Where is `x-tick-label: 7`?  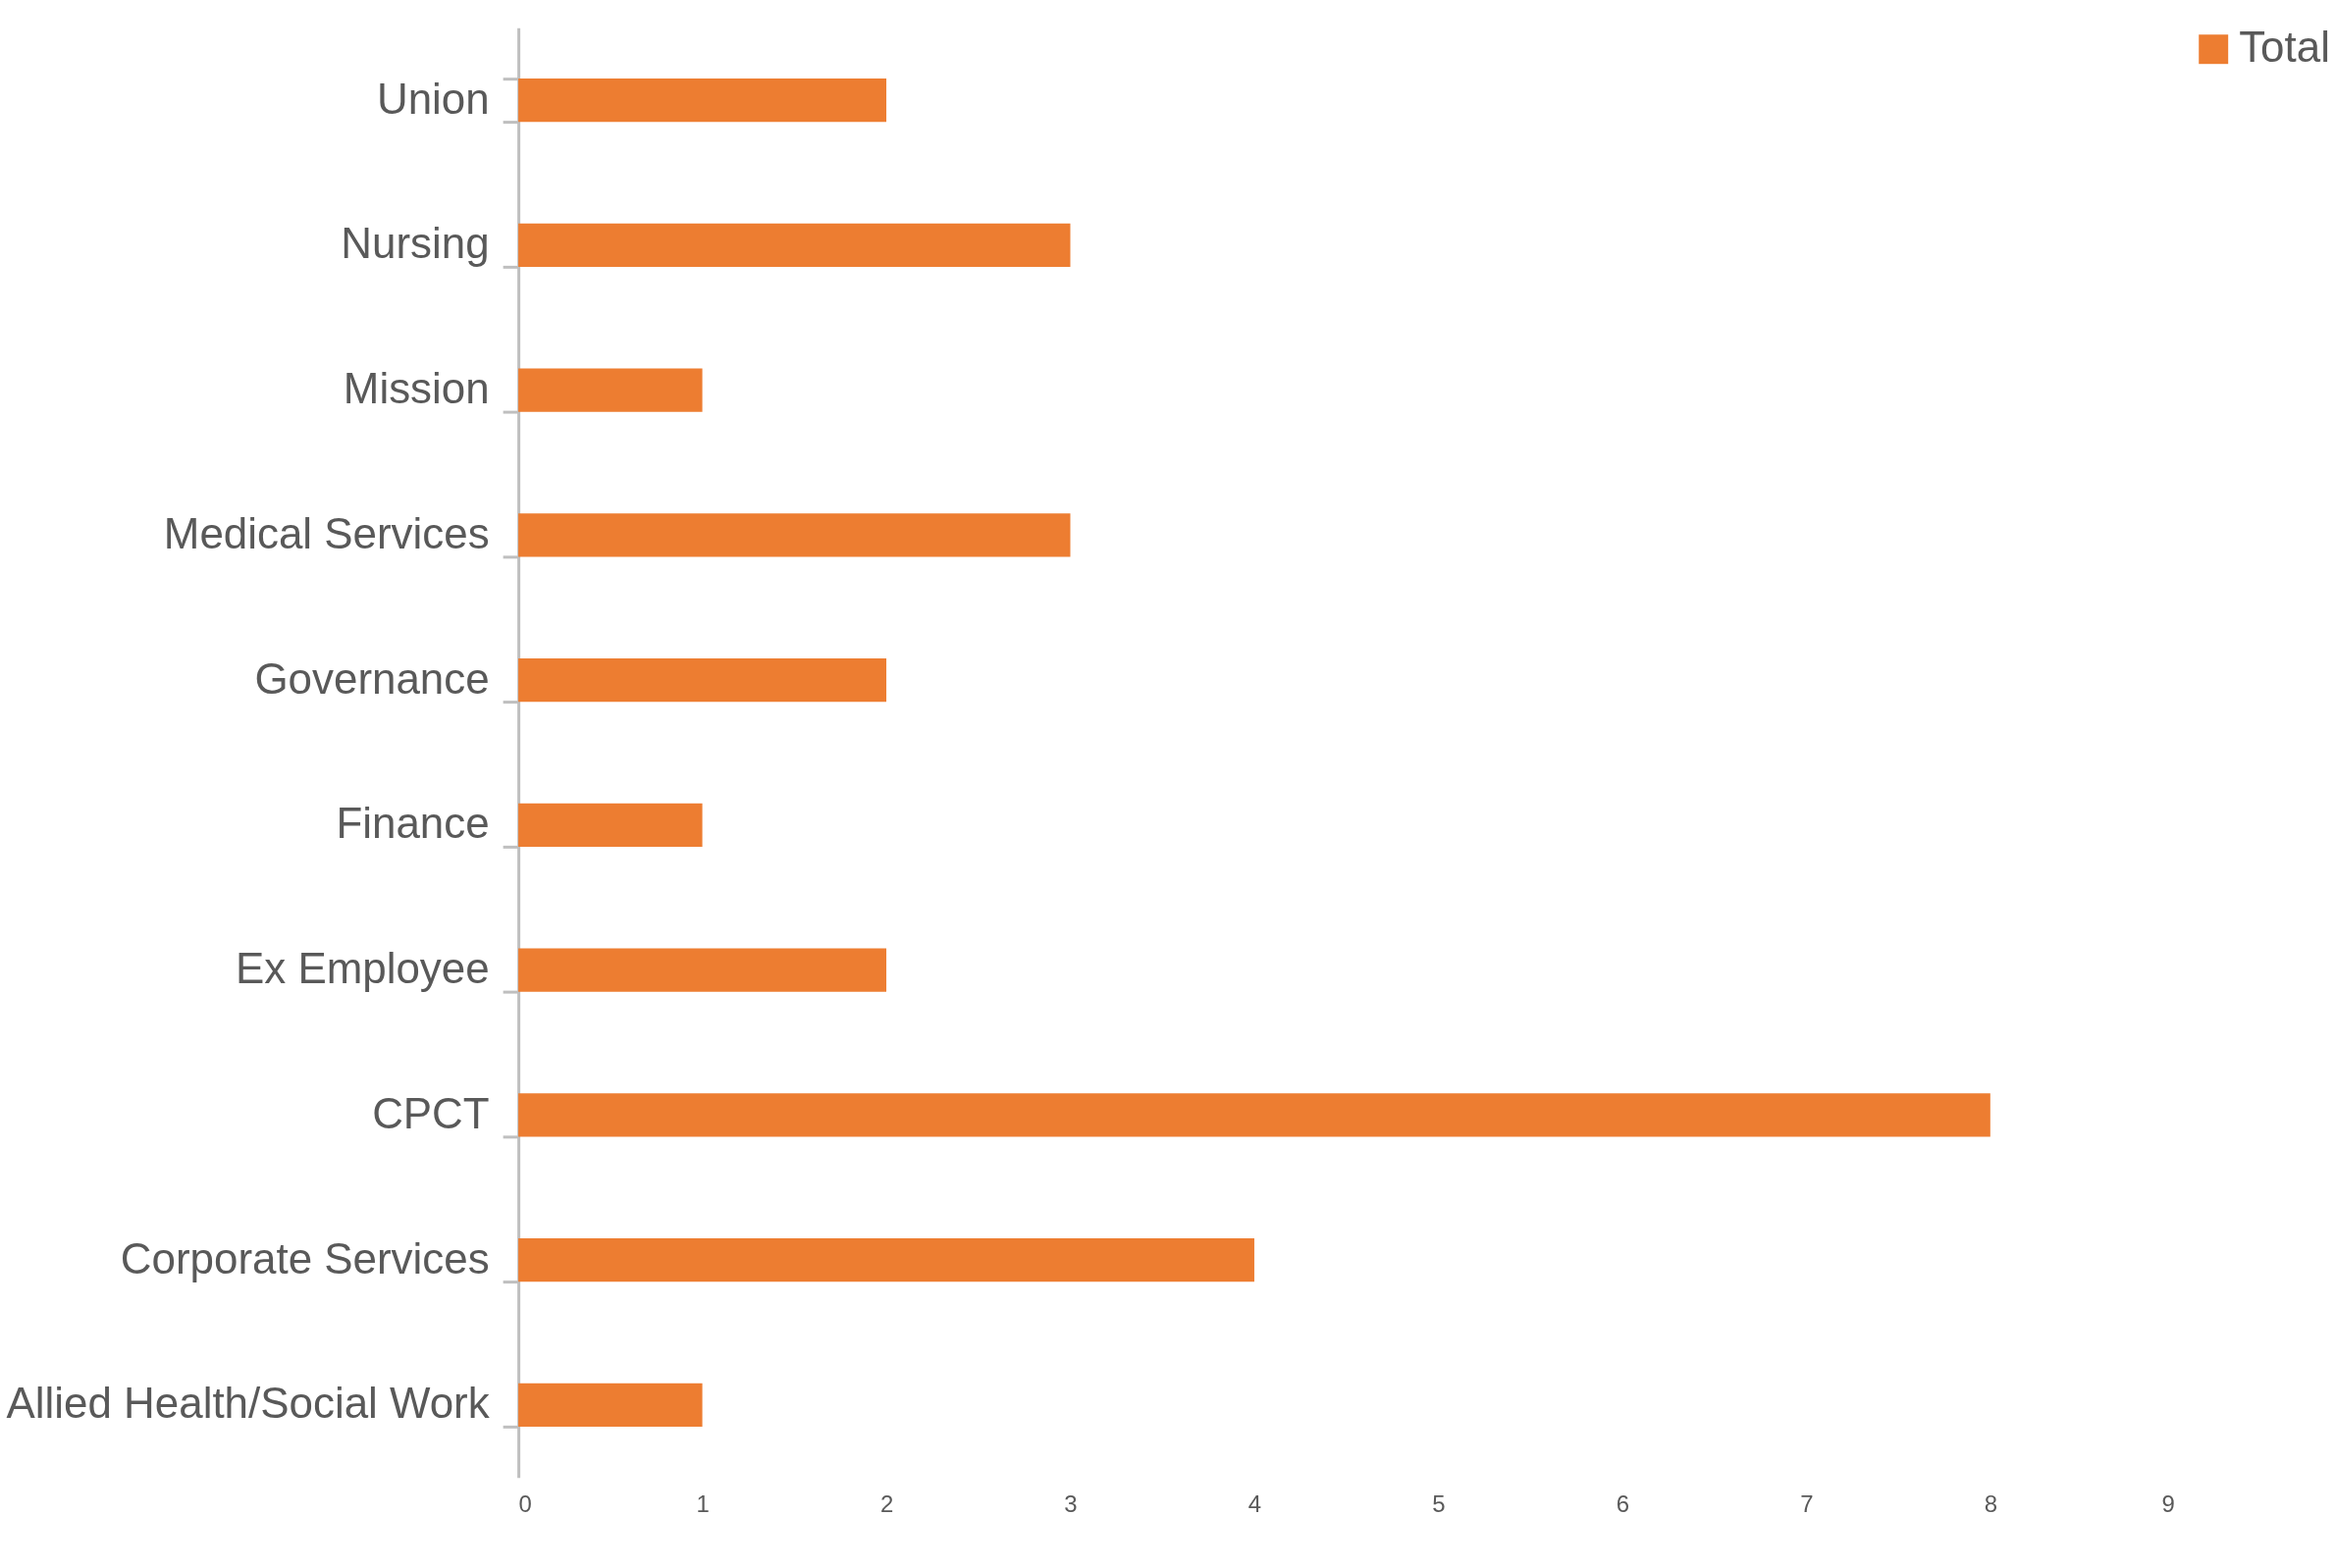 x-tick-label: 7 is located at coordinates (1807, 1504).